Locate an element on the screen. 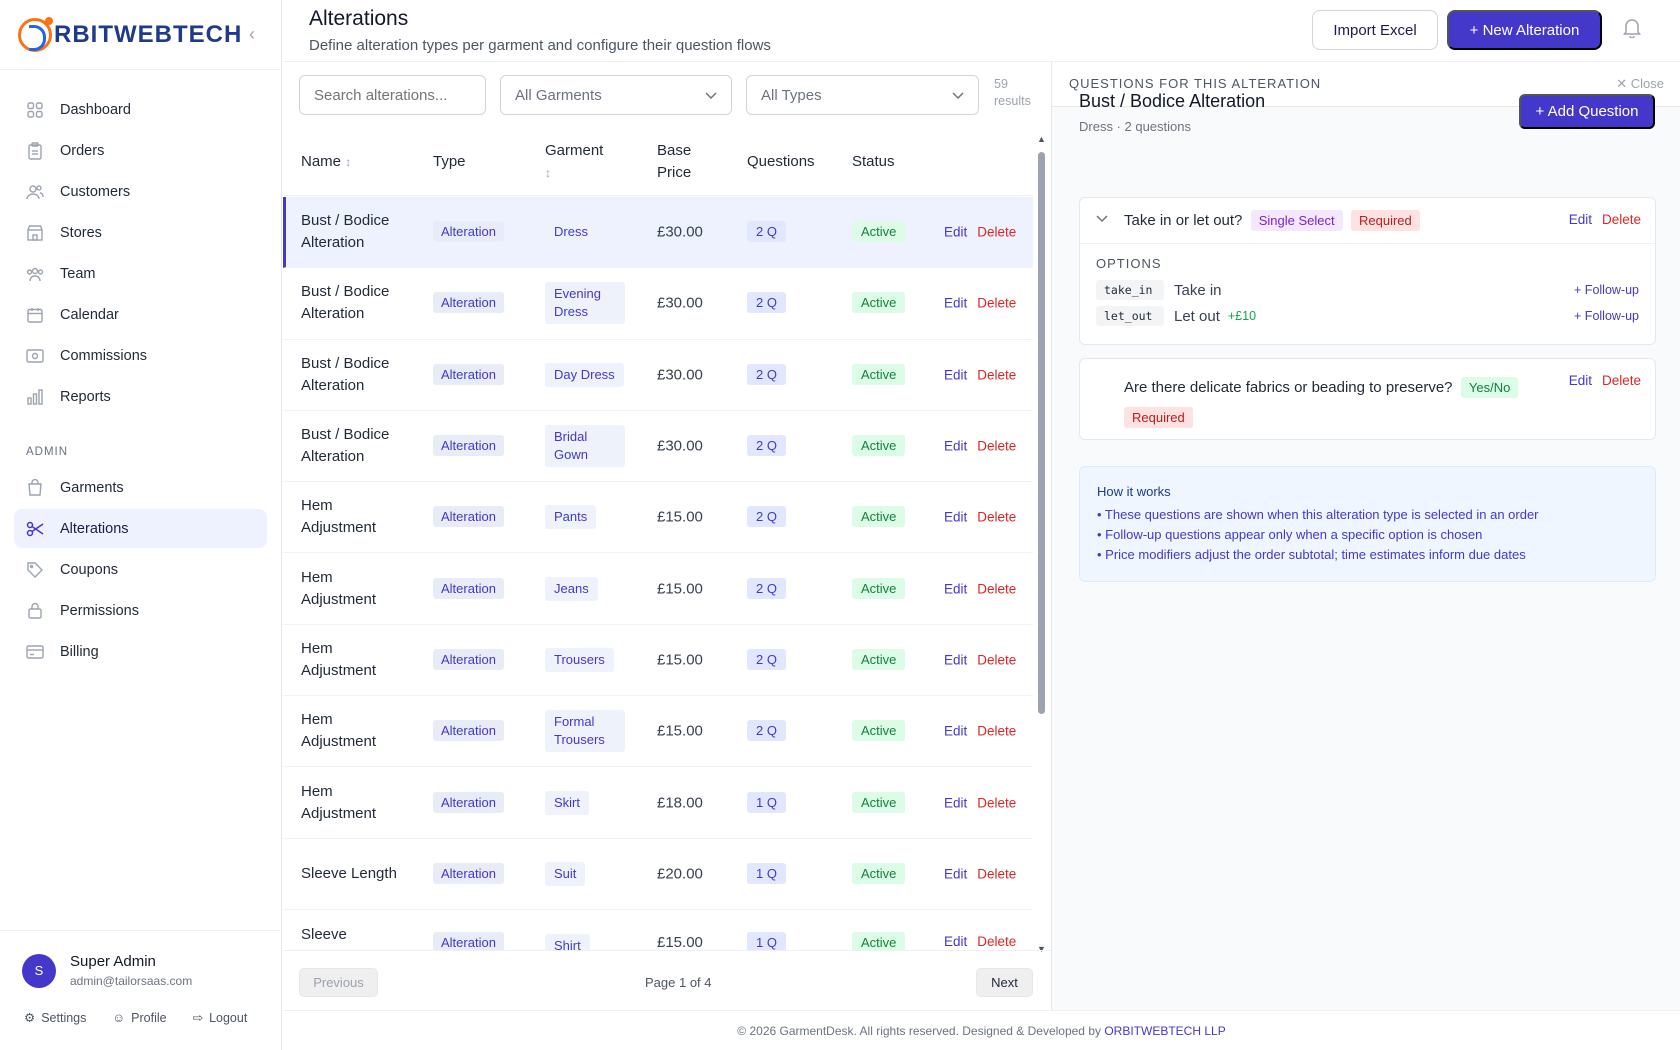  sidebar-item-permissions: Permissions is located at coordinates (140, 610).